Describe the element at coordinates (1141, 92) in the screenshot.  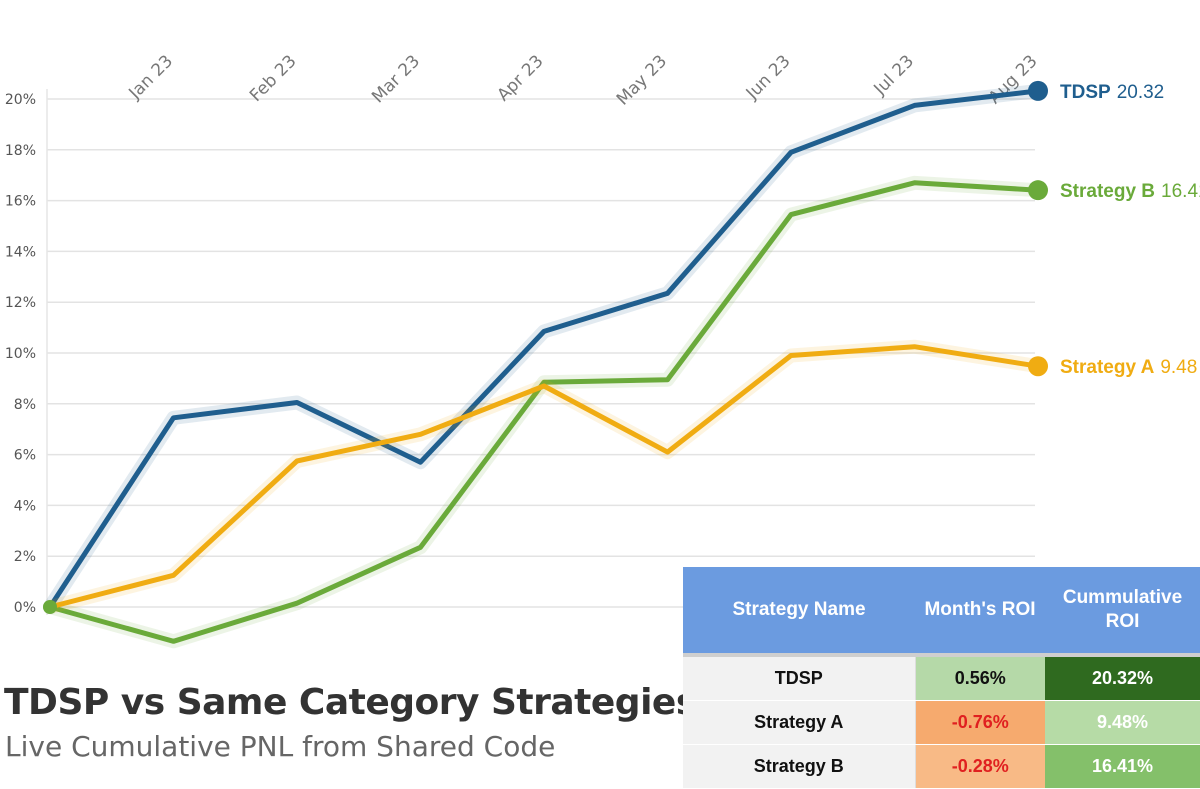
I see `series-value: 20.32` at that location.